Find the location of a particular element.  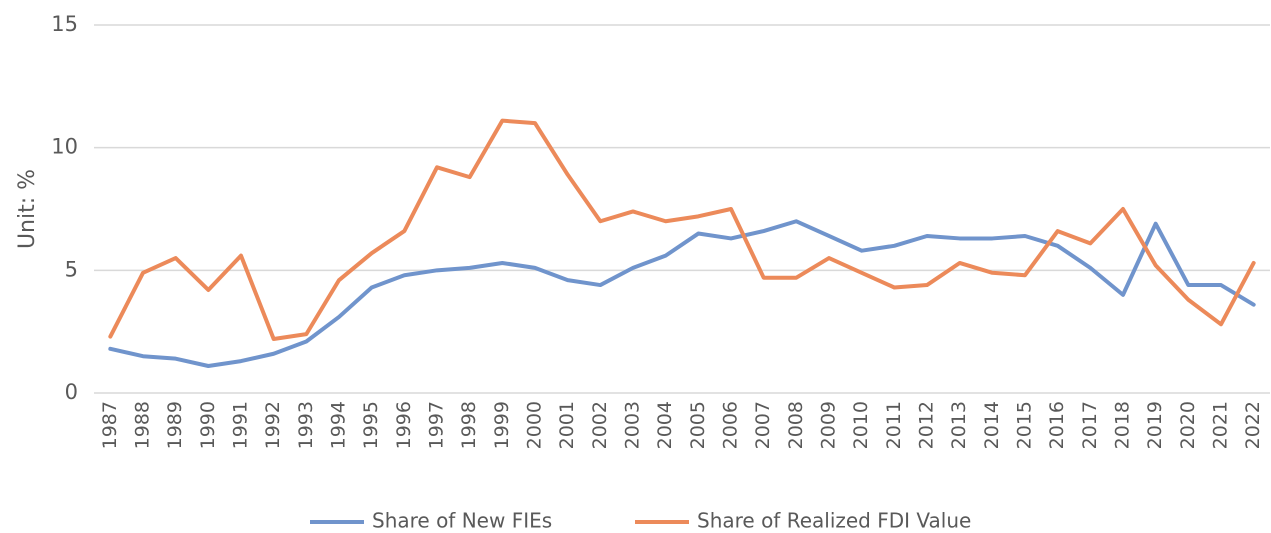

x-tick-label: 1991 is located at coordinates (241, 425).